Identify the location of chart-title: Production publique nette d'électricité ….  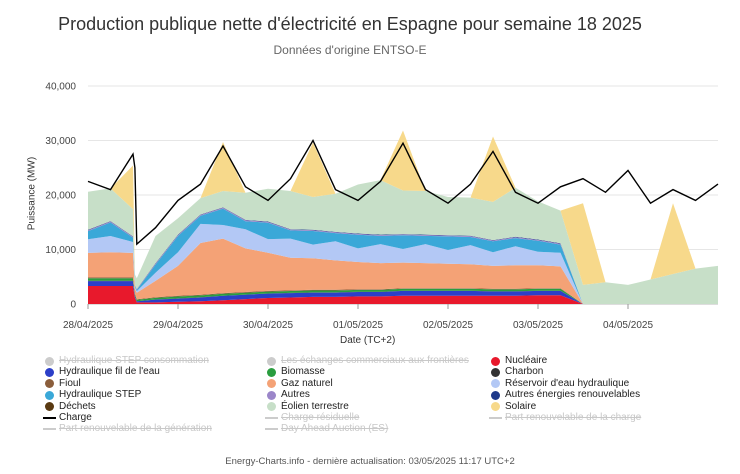
(350, 24).